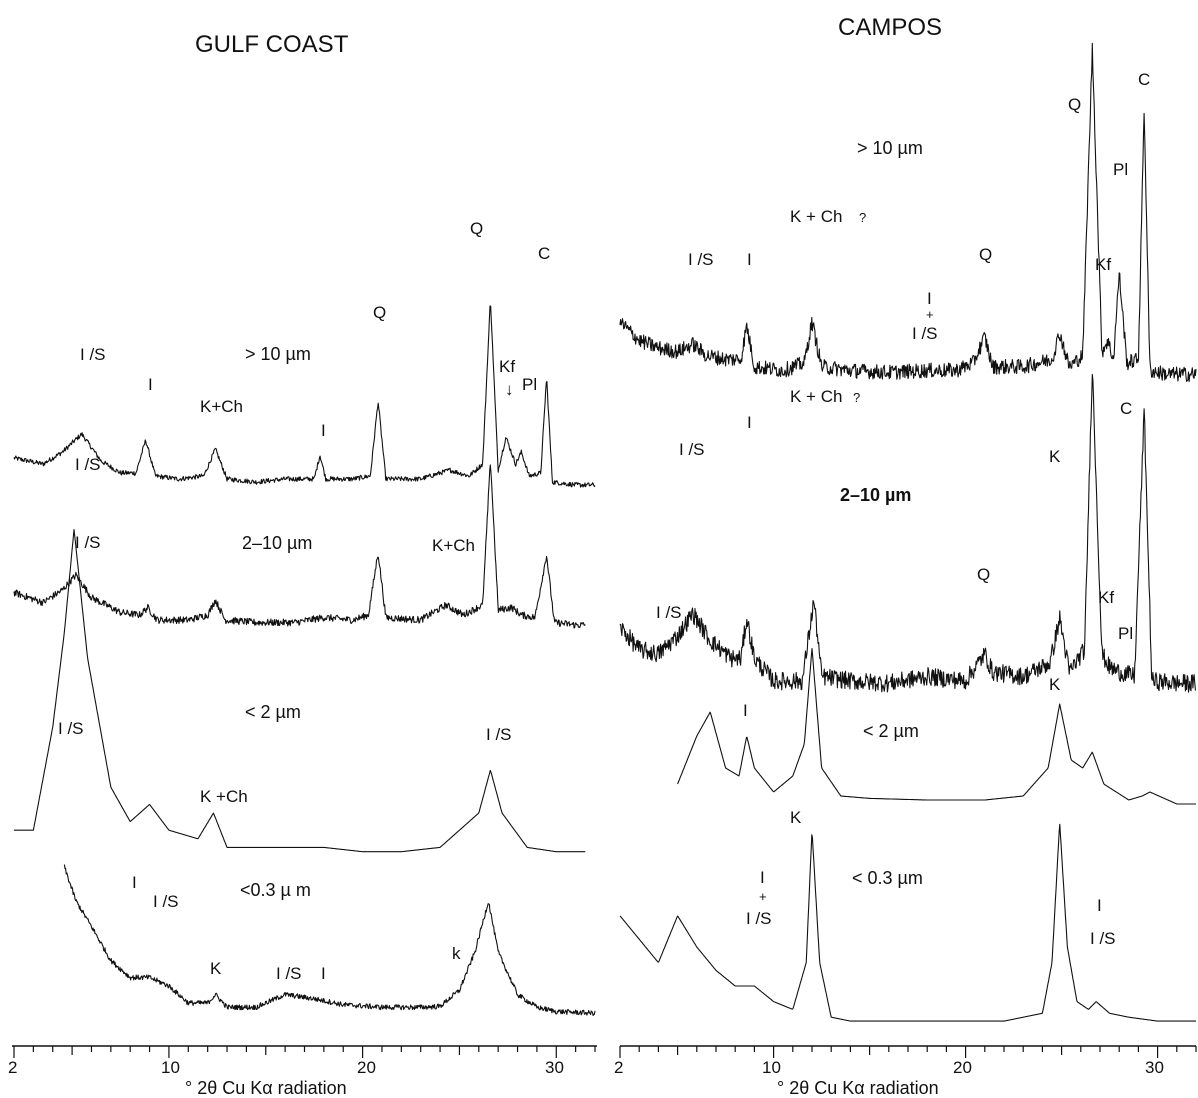  I want to click on gulf-peak-is-6: I /S, so click(166, 901).